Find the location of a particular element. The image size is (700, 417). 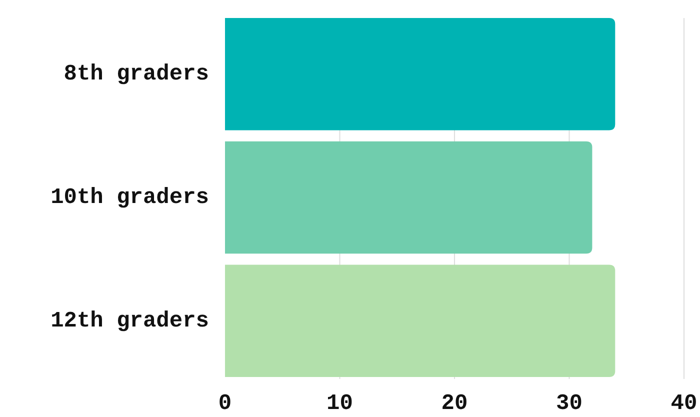

x-tick-label: 20 is located at coordinates (454, 403).